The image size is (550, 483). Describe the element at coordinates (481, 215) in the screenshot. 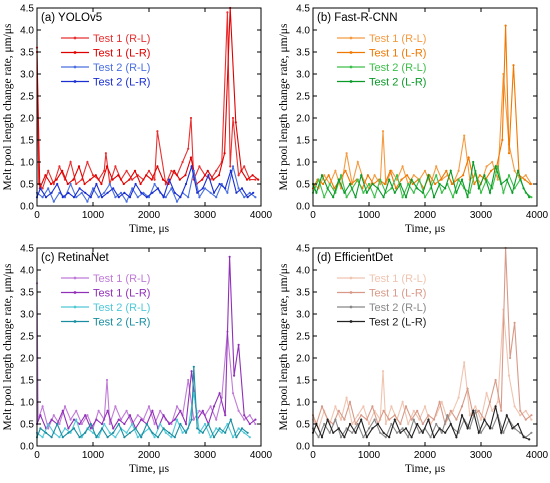

I see `x-tick-label: 3000` at that location.